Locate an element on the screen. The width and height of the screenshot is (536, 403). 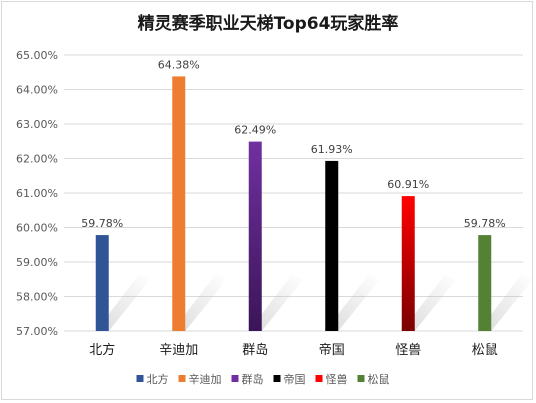
y-tick-label: 61.00% is located at coordinates (37, 193).